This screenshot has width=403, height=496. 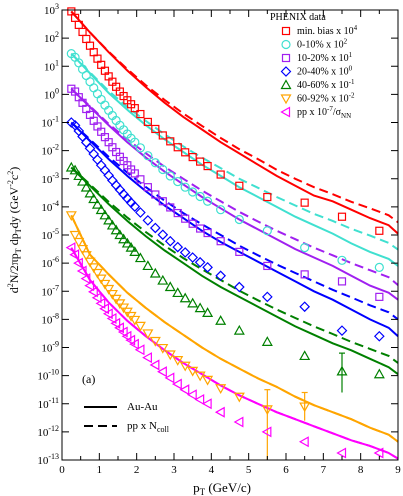 I want to click on line-legend: Au-Au pp x Ncoll, so click(x=127, y=417).